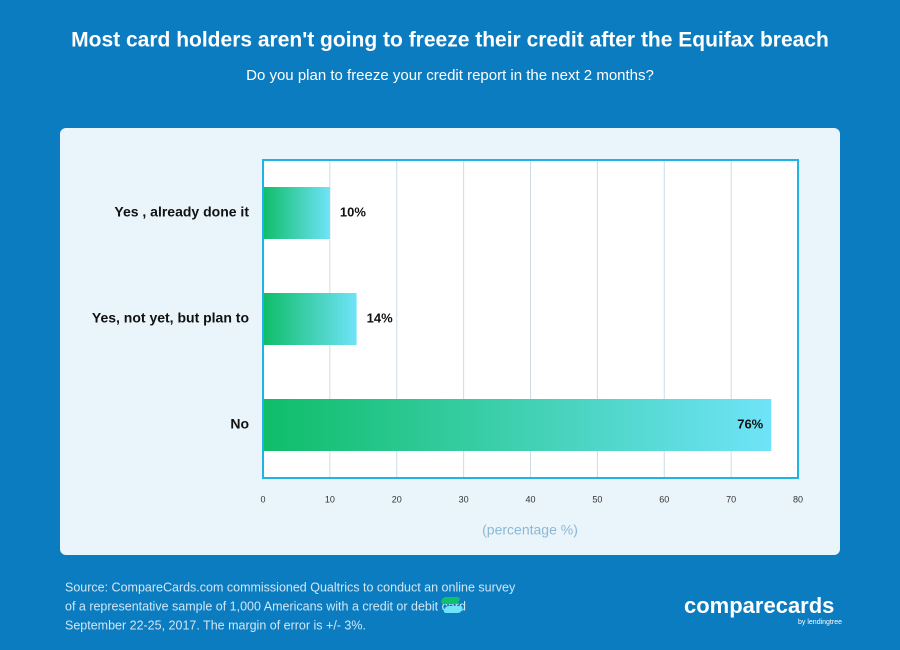 The image size is (900, 650). Describe the element at coordinates (464, 499) in the screenshot. I see `x-tick-label: 30` at that location.